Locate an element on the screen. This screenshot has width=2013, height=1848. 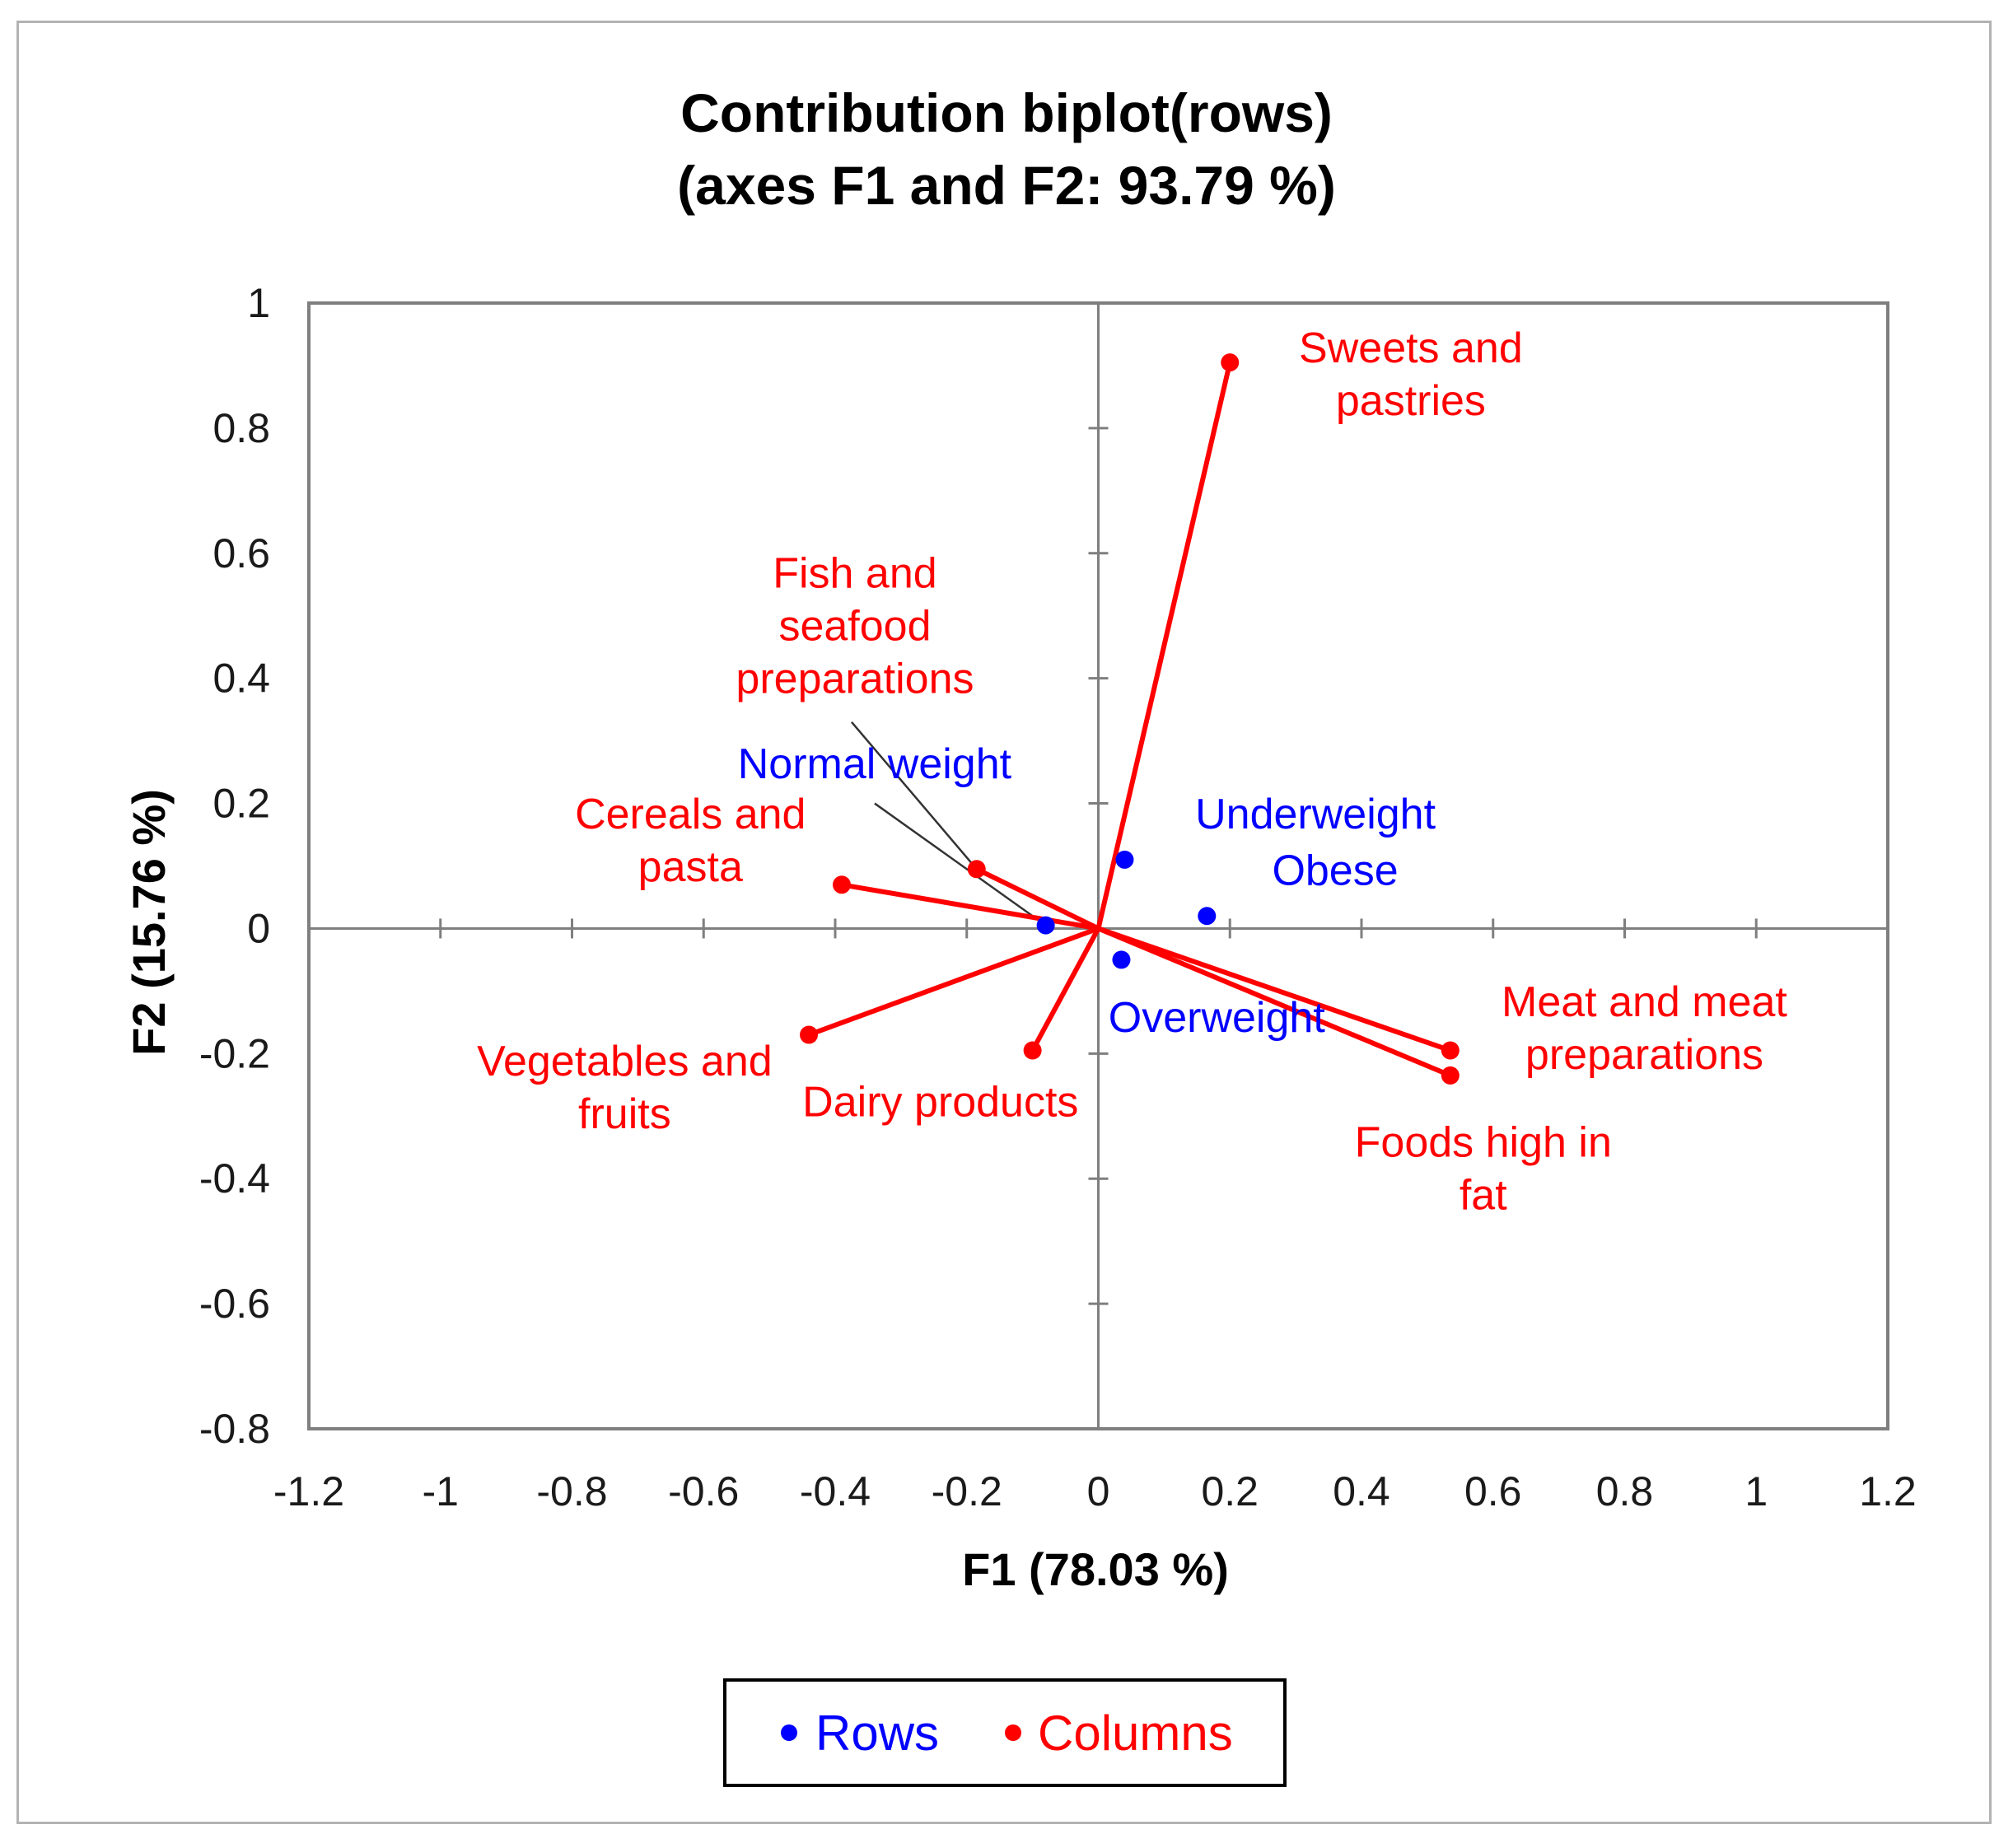
chart-title-line-1: Contribution biplot(rows) is located at coordinates (1006, 112).